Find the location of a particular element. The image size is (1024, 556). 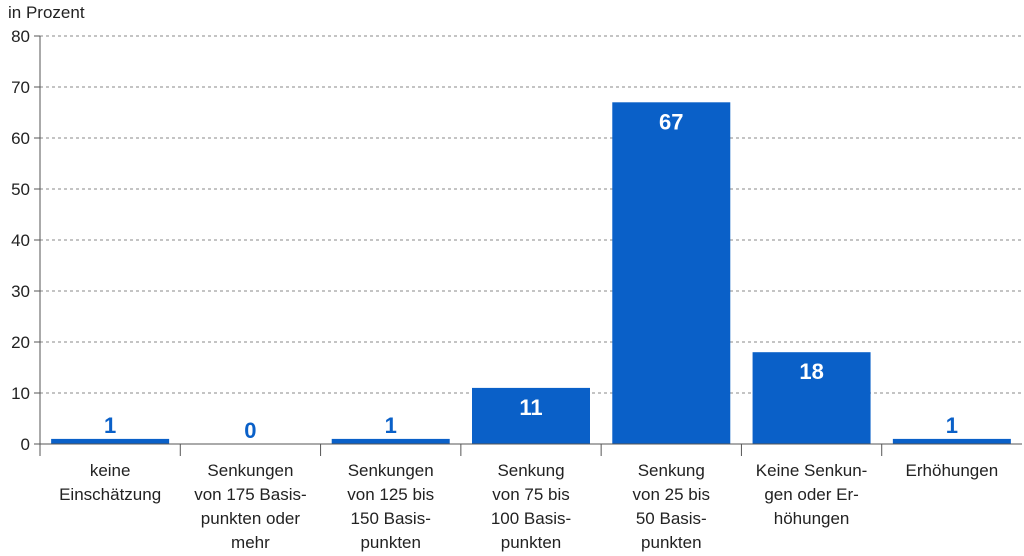

y-tick-label: 70 is located at coordinates (20, 87).